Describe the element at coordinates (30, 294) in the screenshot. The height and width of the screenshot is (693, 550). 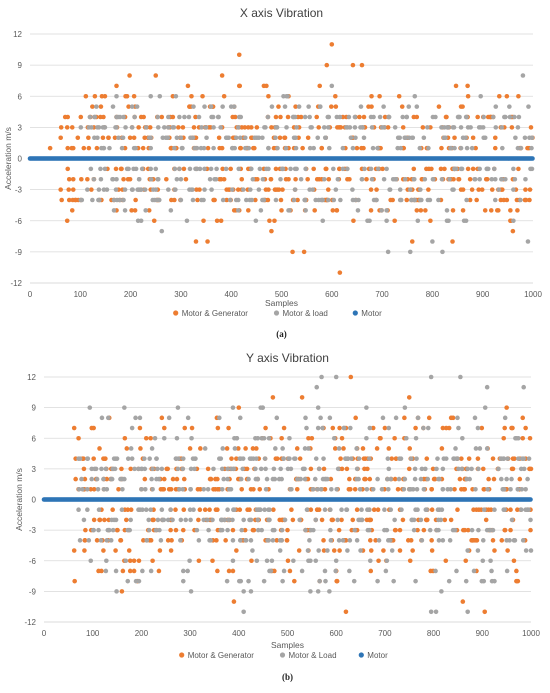
I see `x-tick-label: 0` at that location.